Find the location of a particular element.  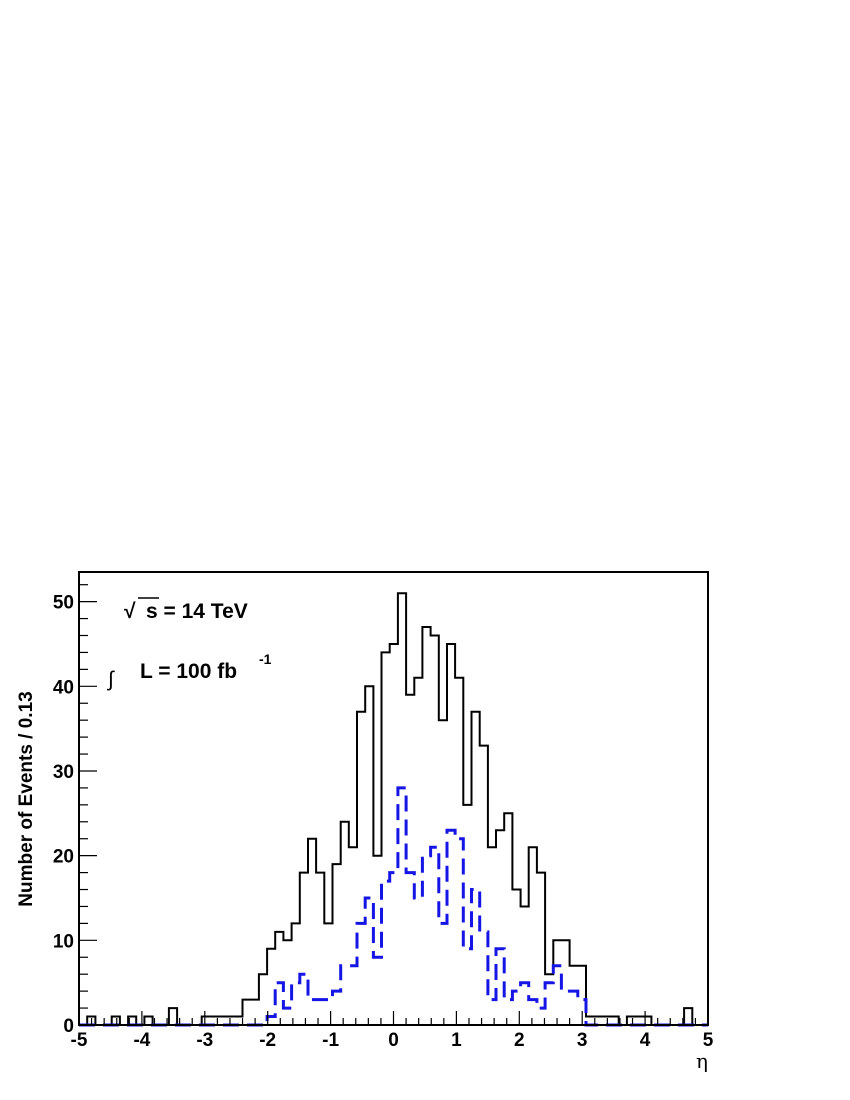

x-tick-label: 3 is located at coordinates (582, 1040).